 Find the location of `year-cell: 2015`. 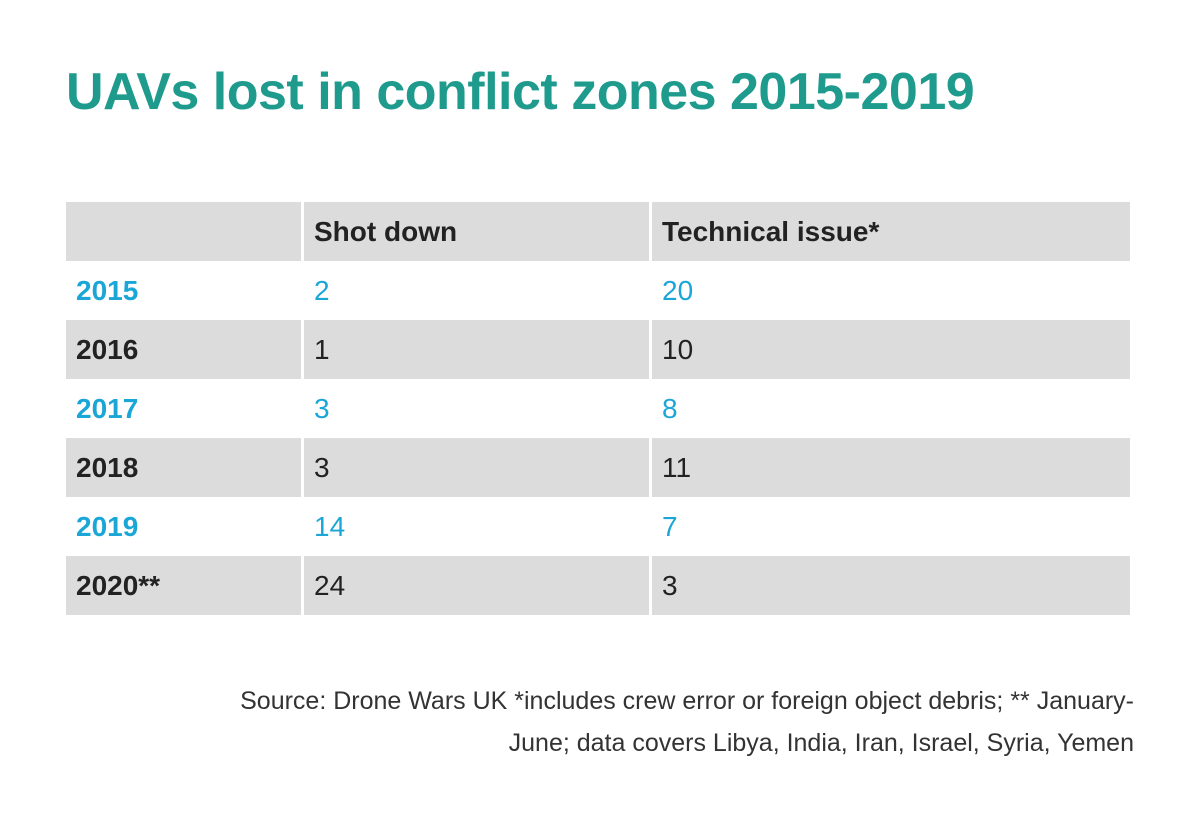

year-cell: 2015 is located at coordinates (185, 290).